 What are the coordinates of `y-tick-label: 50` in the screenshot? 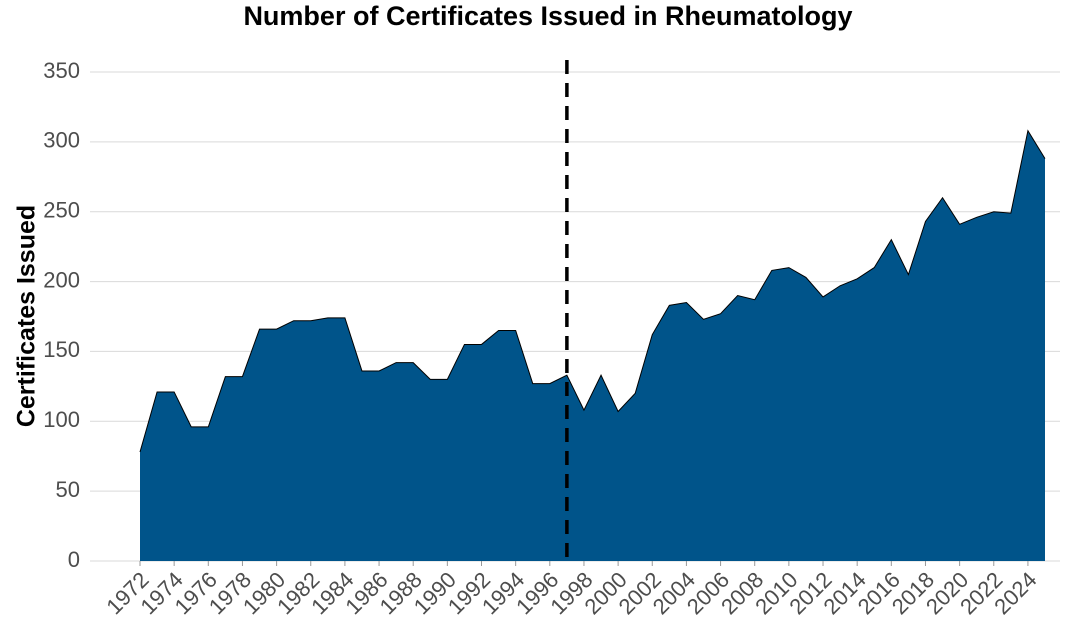 It's located at (68, 489).